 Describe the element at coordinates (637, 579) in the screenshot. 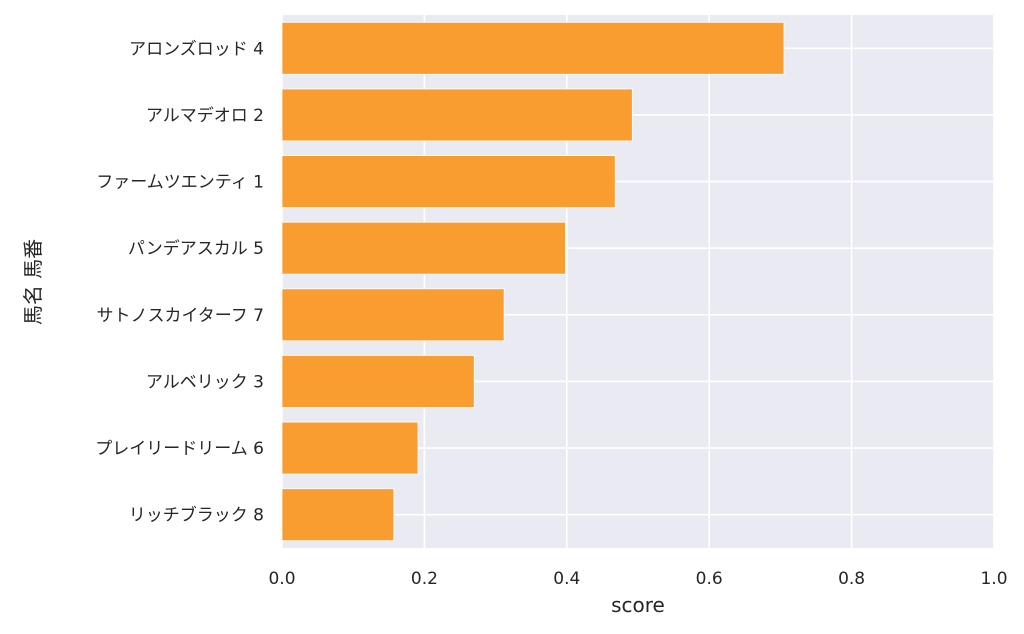

I see `x-tick-labels: 0.0 0.2 0.4 0.6 0.8 1.0` at that location.